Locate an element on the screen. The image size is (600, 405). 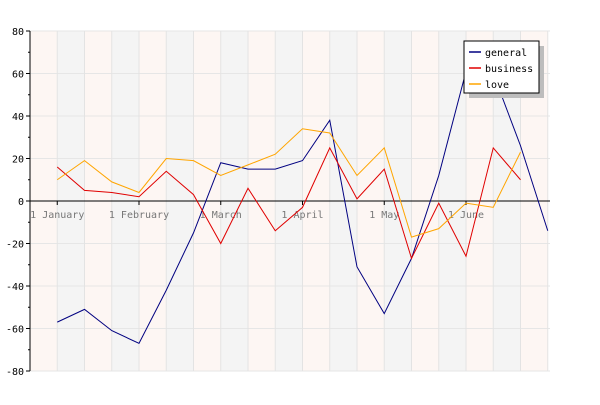
legend: general business love is located at coordinates (503, 69).